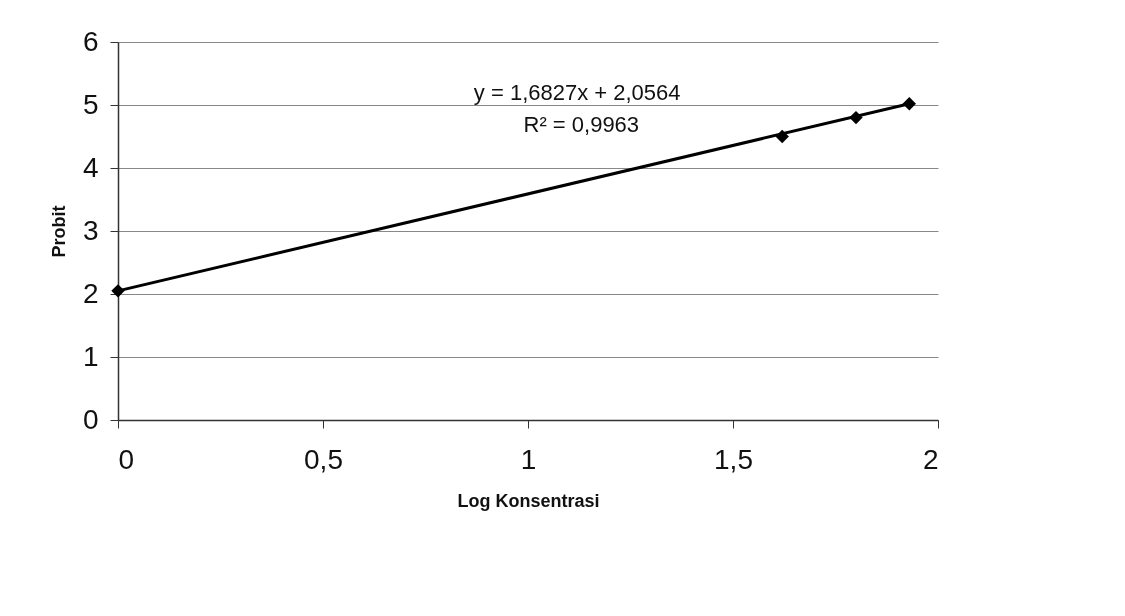  What do you see at coordinates (528, 459) in the screenshot?
I see `x-tick-label: 1` at bounding box center [528, 459].